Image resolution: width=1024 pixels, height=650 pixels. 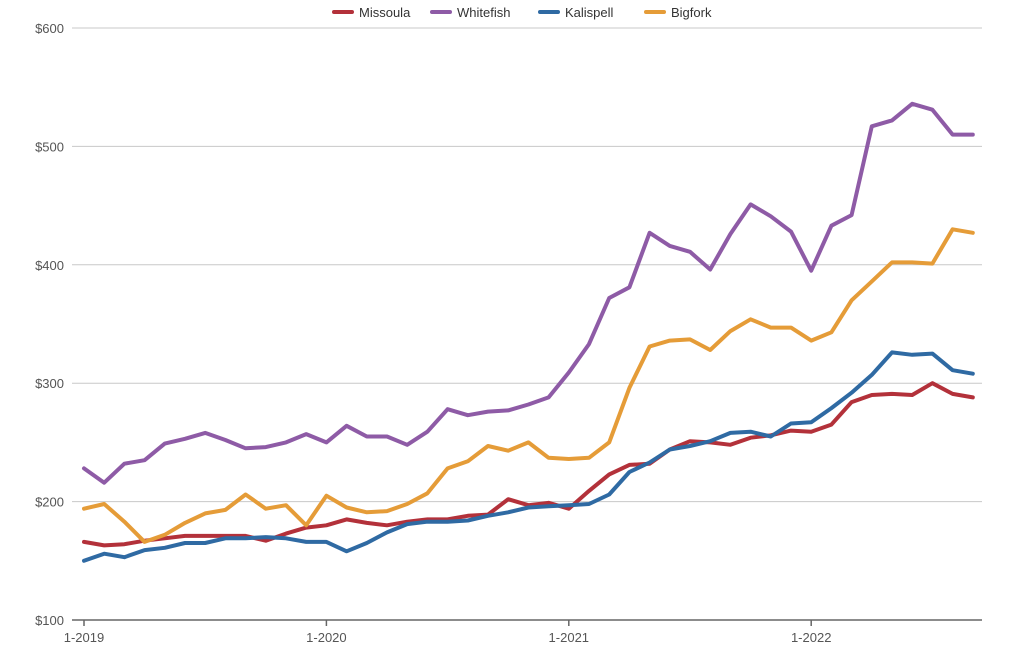 I want to click on legend-label: Kalispell, so click(x=589, y=12).